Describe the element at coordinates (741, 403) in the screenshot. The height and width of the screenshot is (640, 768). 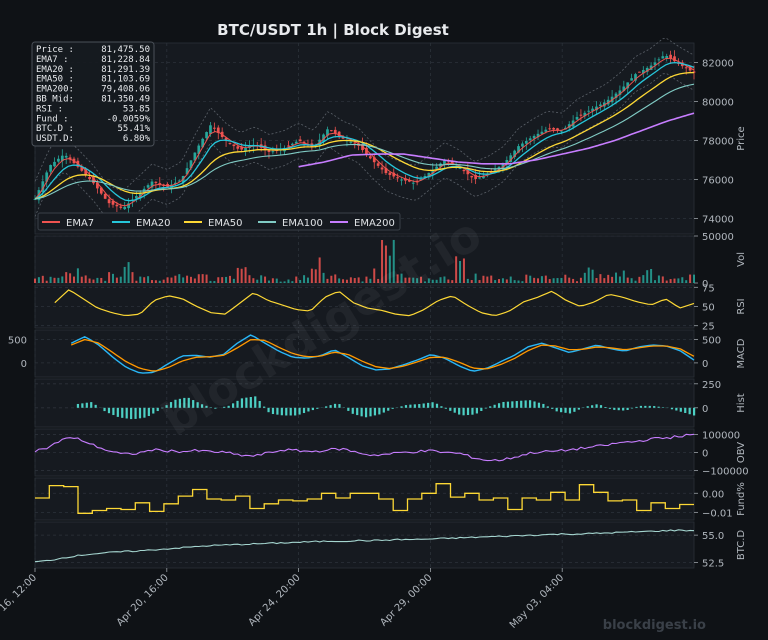
I see `macd_hist-ylabel: Hist` at that location.